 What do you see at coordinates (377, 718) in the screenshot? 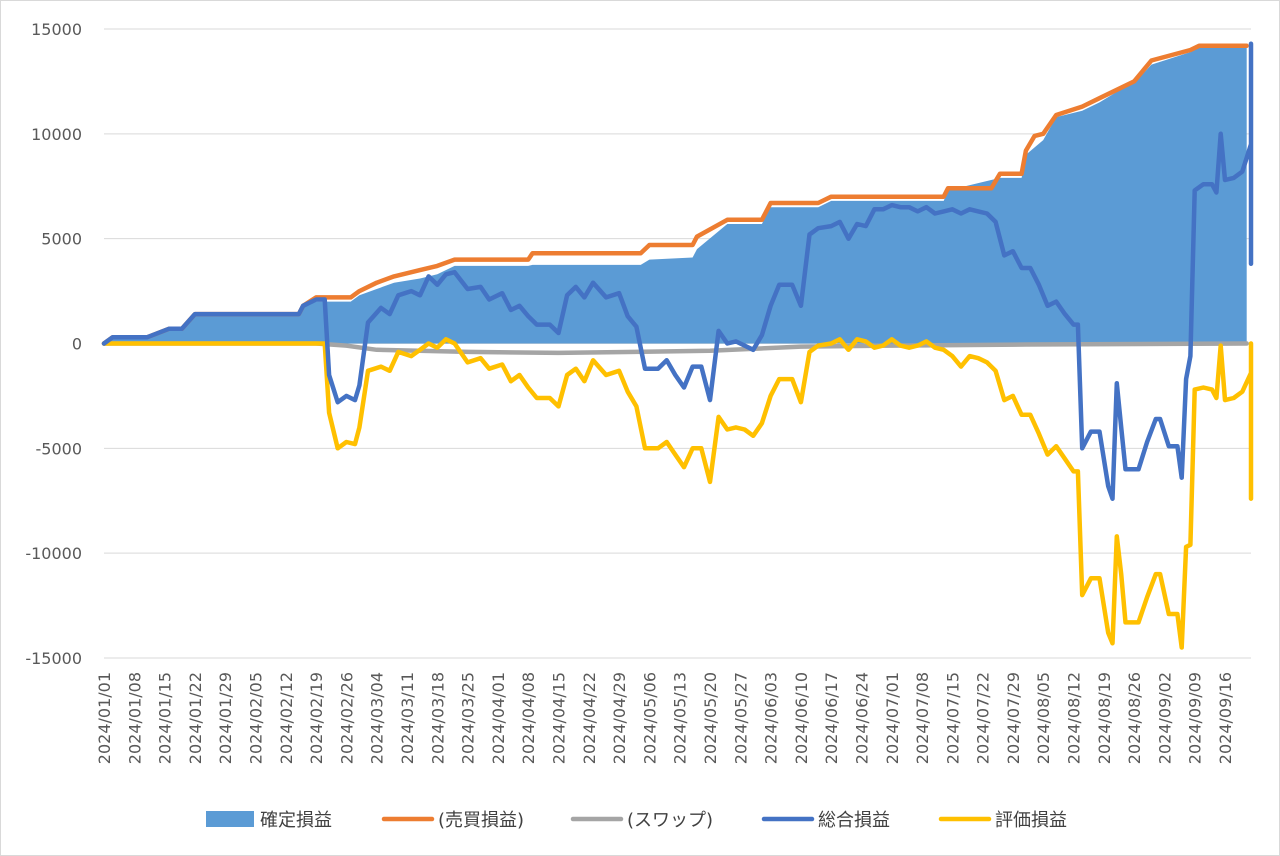
I see `x-tick-label: 2024/03/04` at bounding box center [377, 718].